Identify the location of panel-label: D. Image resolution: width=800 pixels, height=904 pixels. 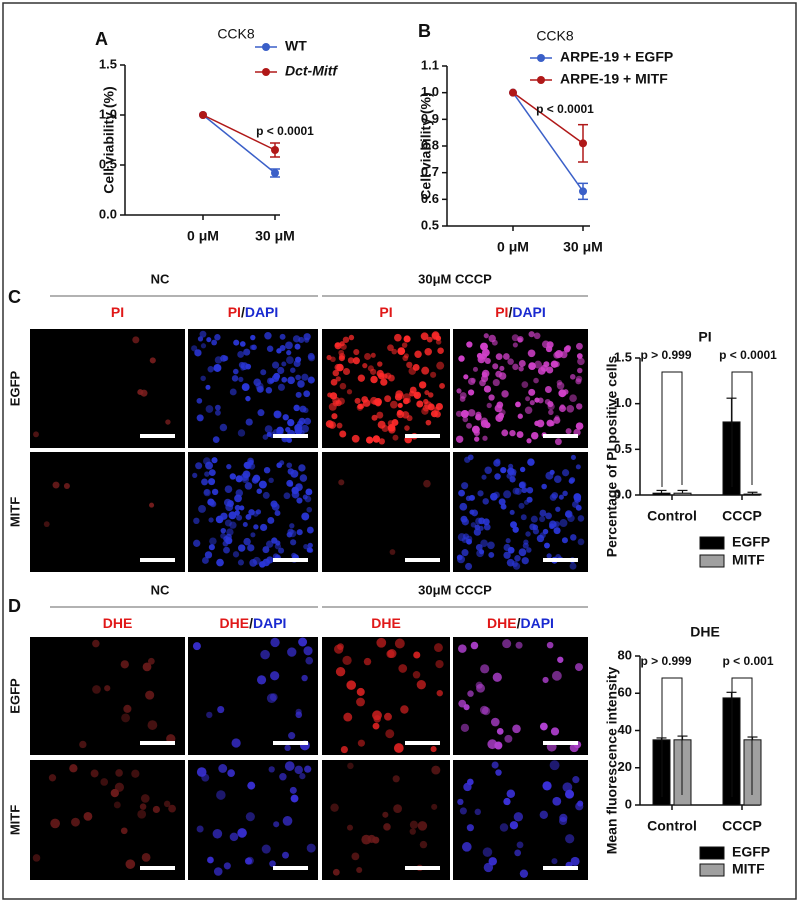
(14, 606).